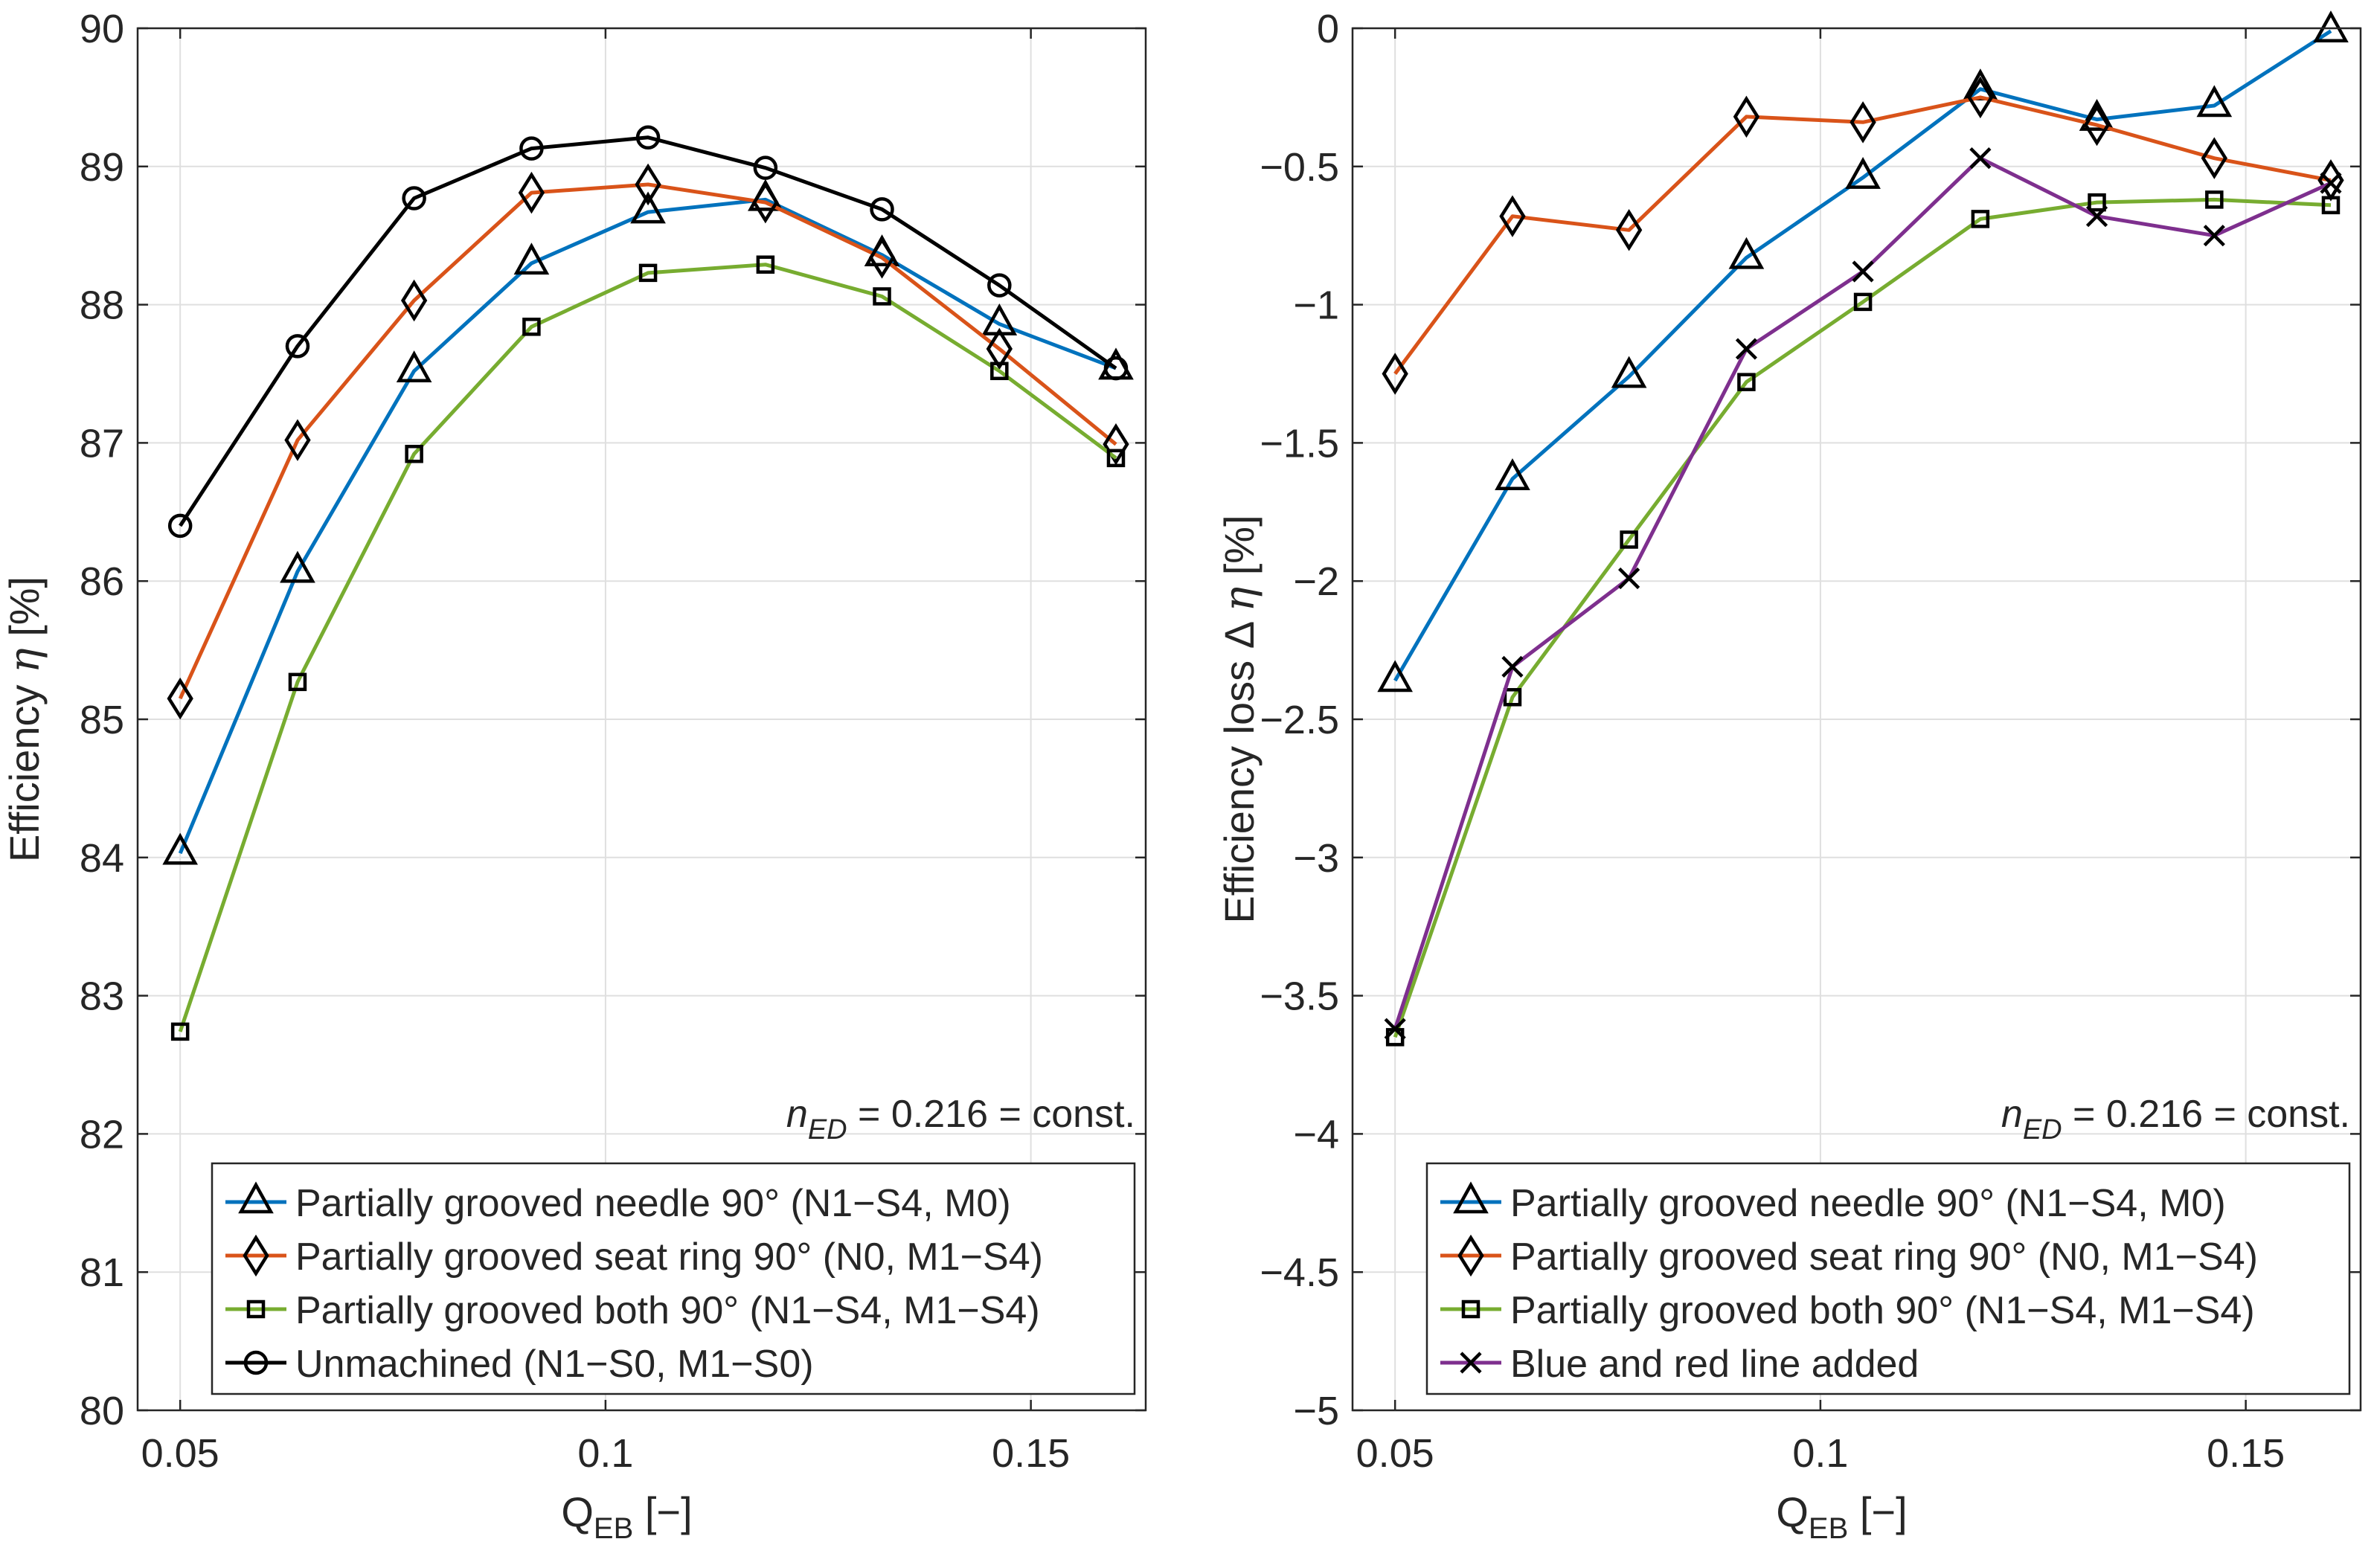 This screenshot has height=1568, width=2374. I want to click on y-tick-label: −3, so click(1316, 858).